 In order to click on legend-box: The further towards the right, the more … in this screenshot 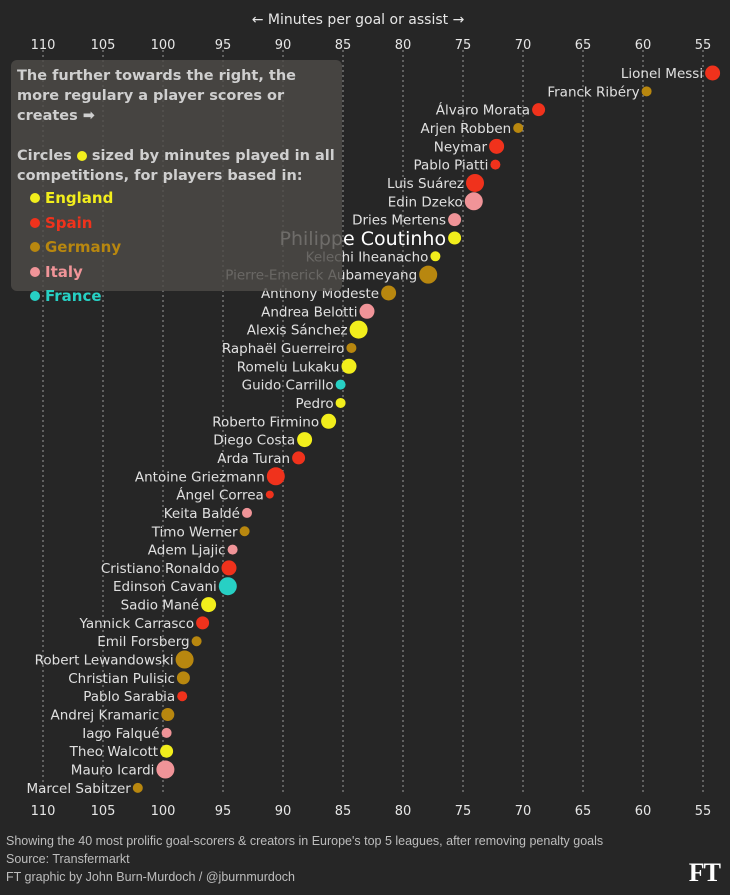, I will do `click(176, 182)`.